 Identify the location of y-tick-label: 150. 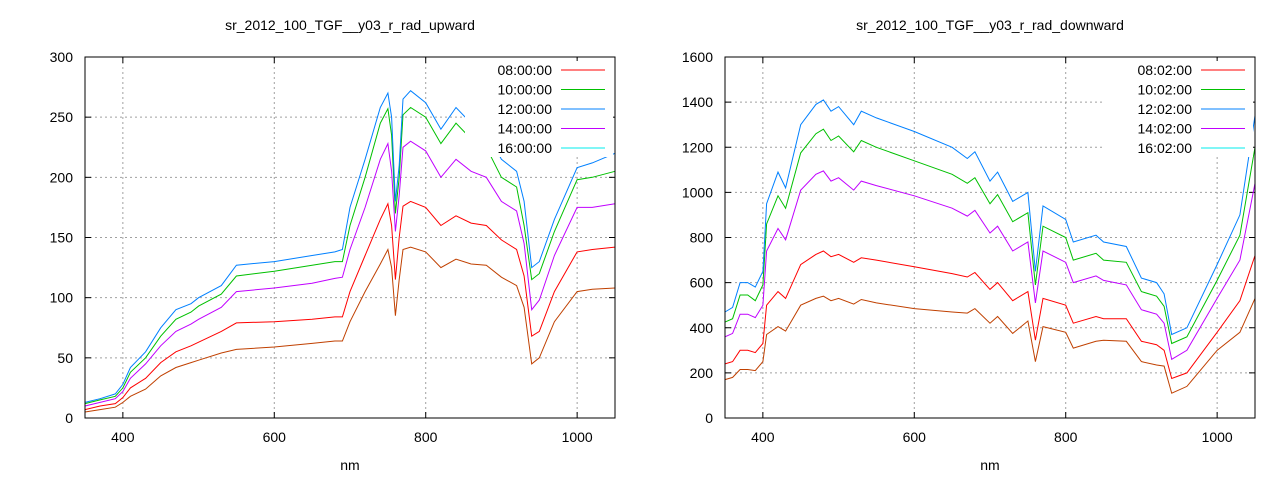
(62, 238).